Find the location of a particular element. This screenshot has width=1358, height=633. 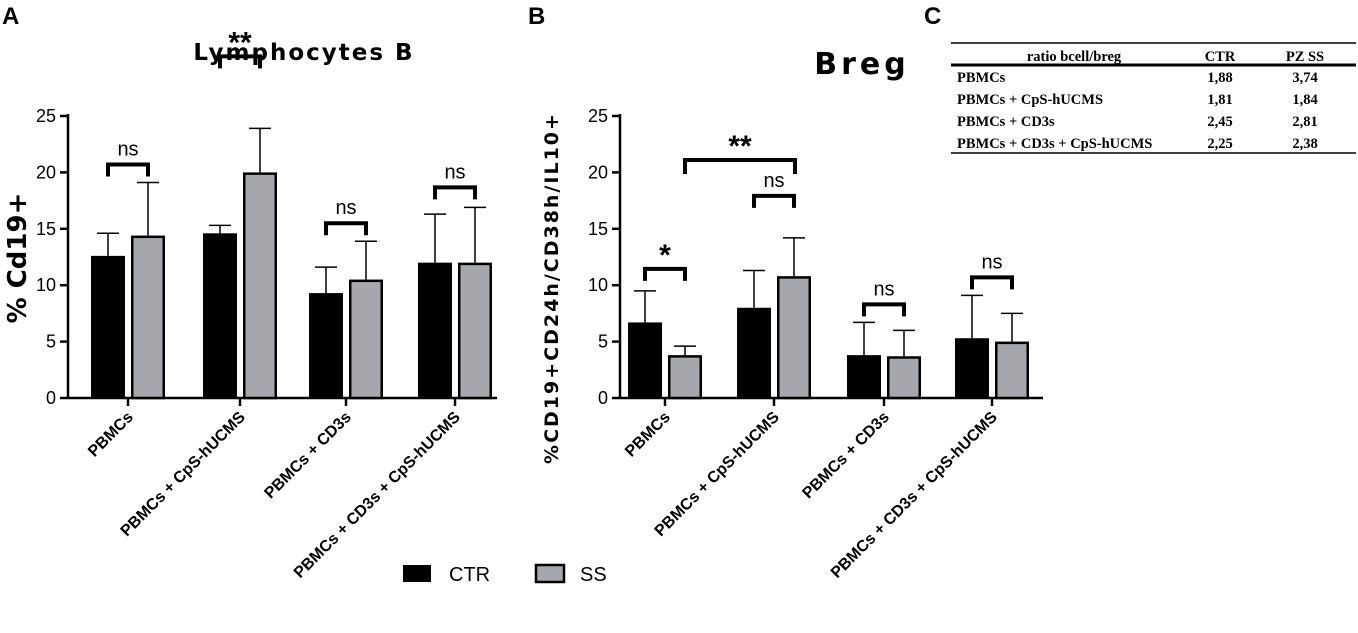

table-cell-ctr: 2,45 is located at coordinates (1219, 122).